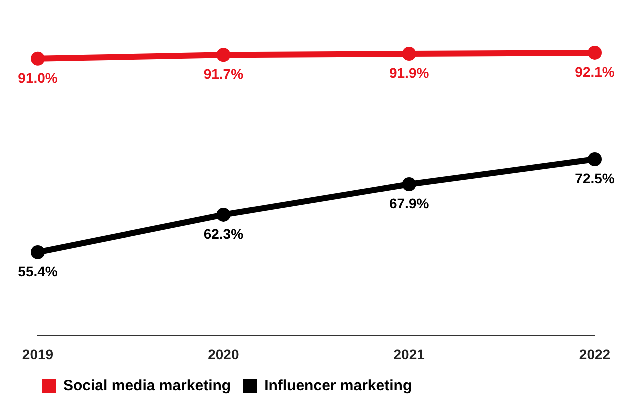 Image resolution: width=625 pixels, height=404 pixels. I want to click on x-tick-label: 2019, so click(38, 354).